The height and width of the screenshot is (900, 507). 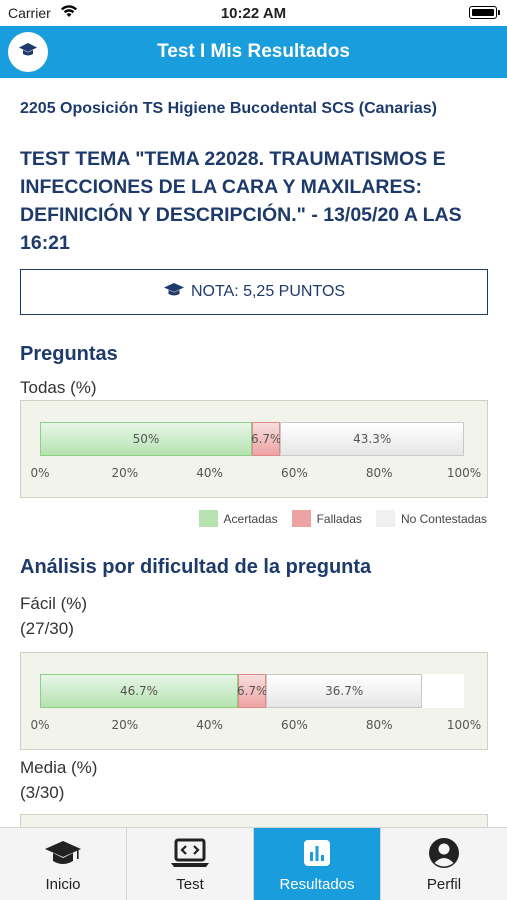 What do you see at coordinates (444, 884) in the screenshot?
I see `tab-label: Perfil` at bounding box center [444, 884].